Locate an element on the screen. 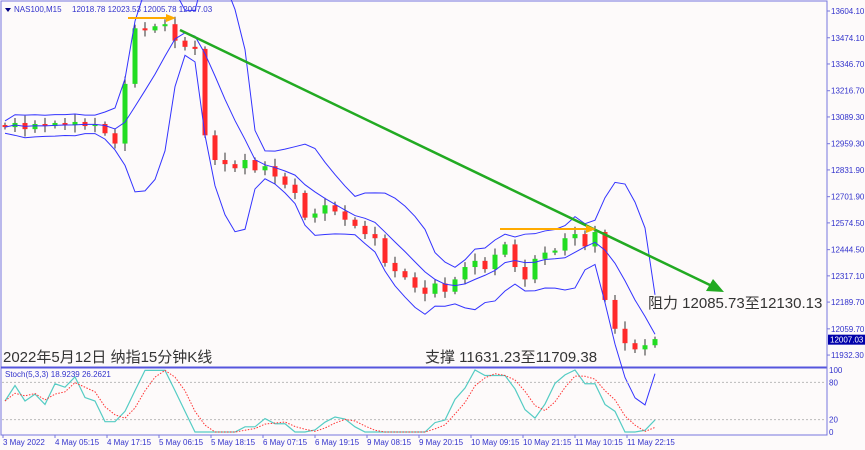 This screenshot has height=450, width=865. time-tick-label: 4 May 05:15 is located at coordinates (77, 442).